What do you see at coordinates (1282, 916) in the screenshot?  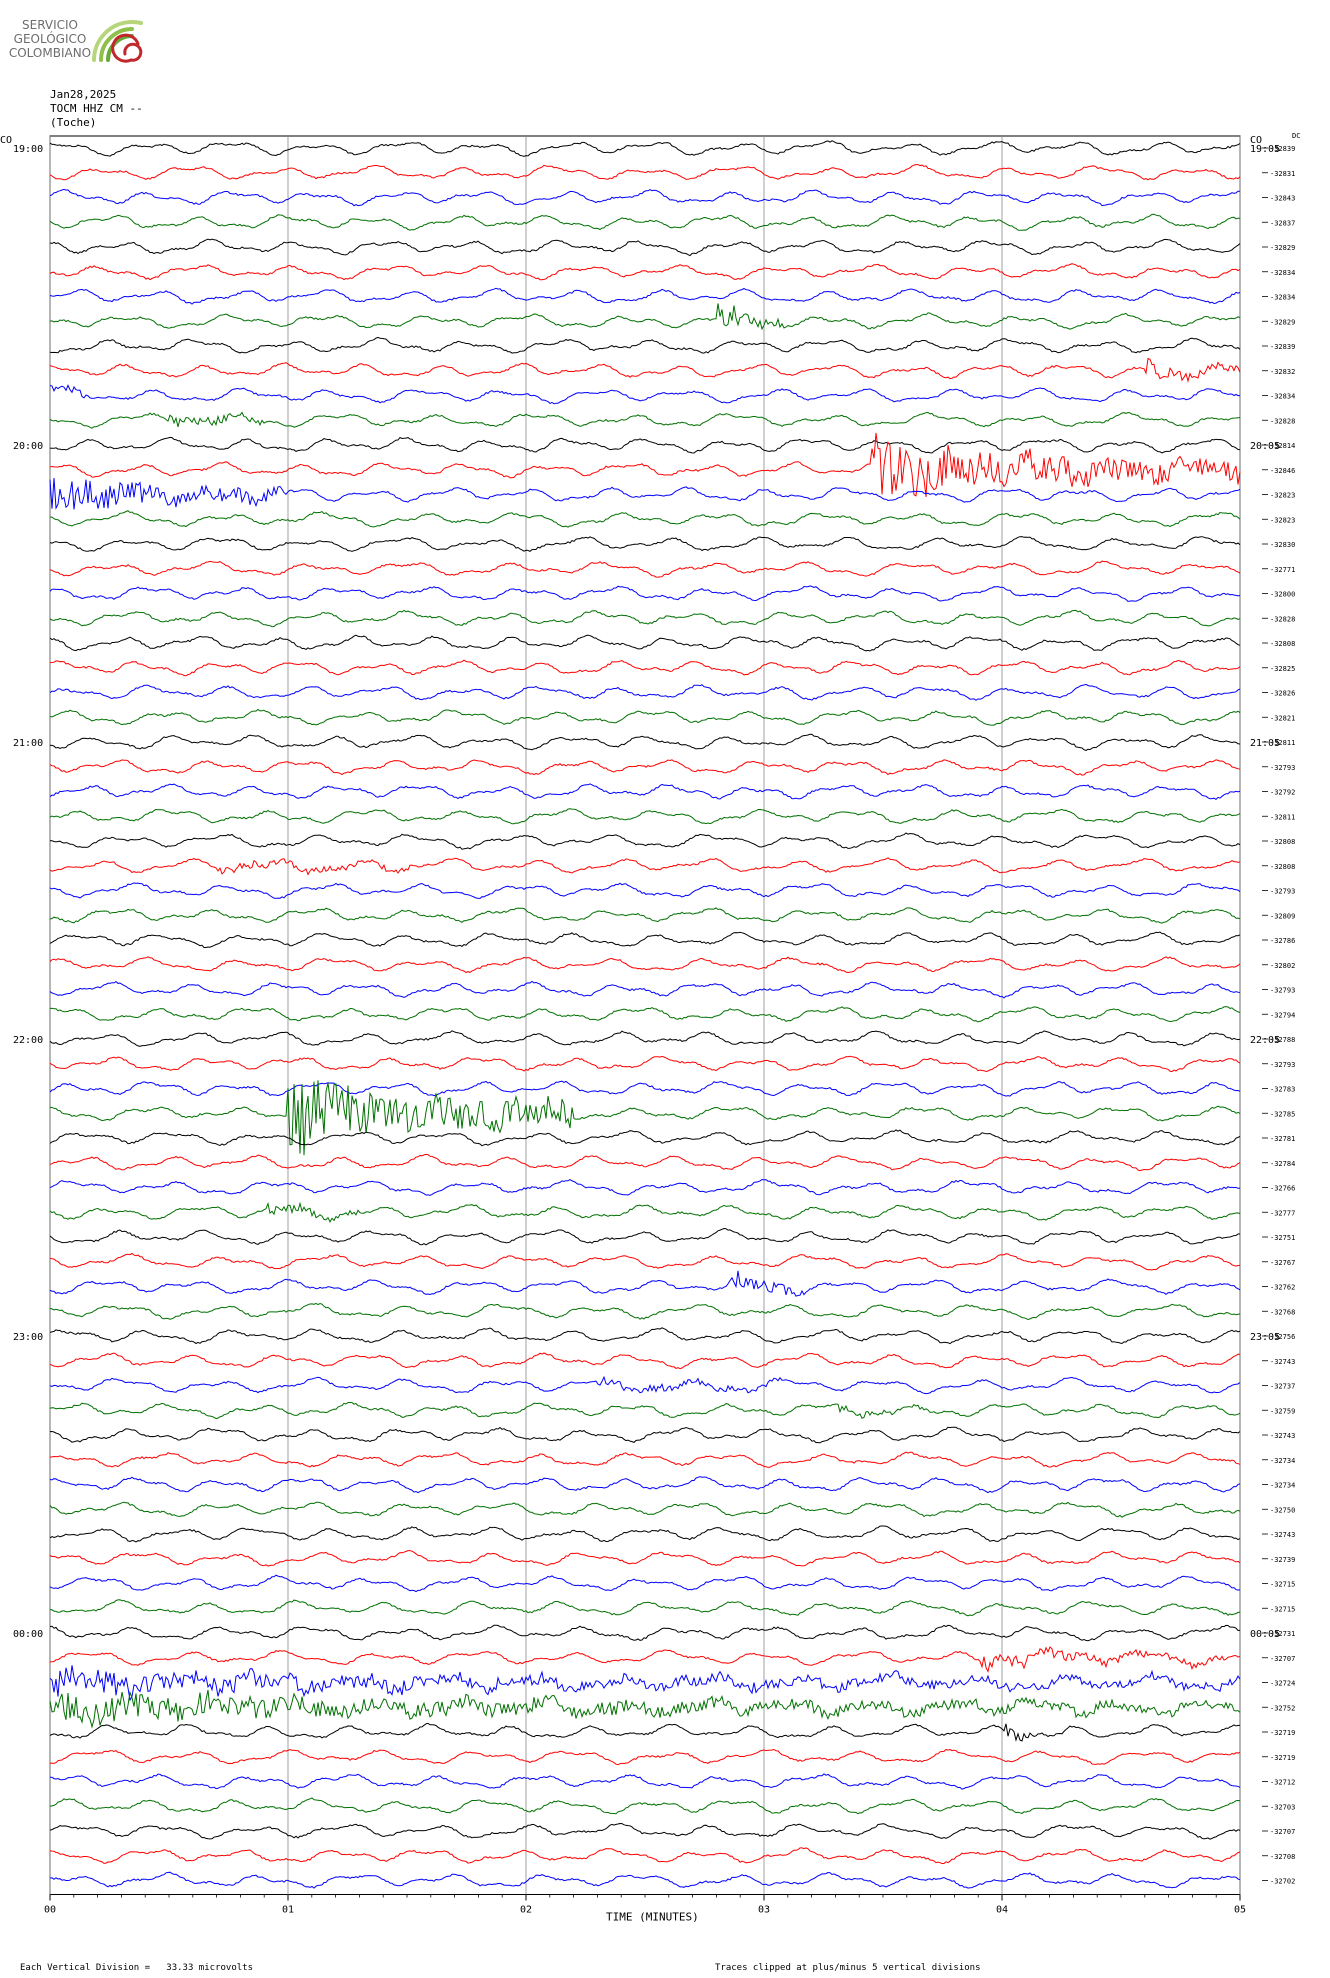 I see `dc-offset-label: -32809` at bounding box center [1282, 916].